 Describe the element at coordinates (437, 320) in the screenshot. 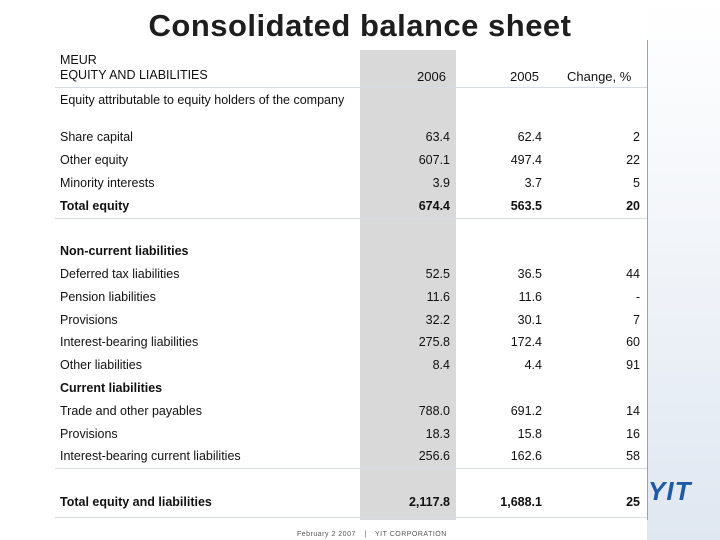

I see `value-2006: 32.2` at that location.